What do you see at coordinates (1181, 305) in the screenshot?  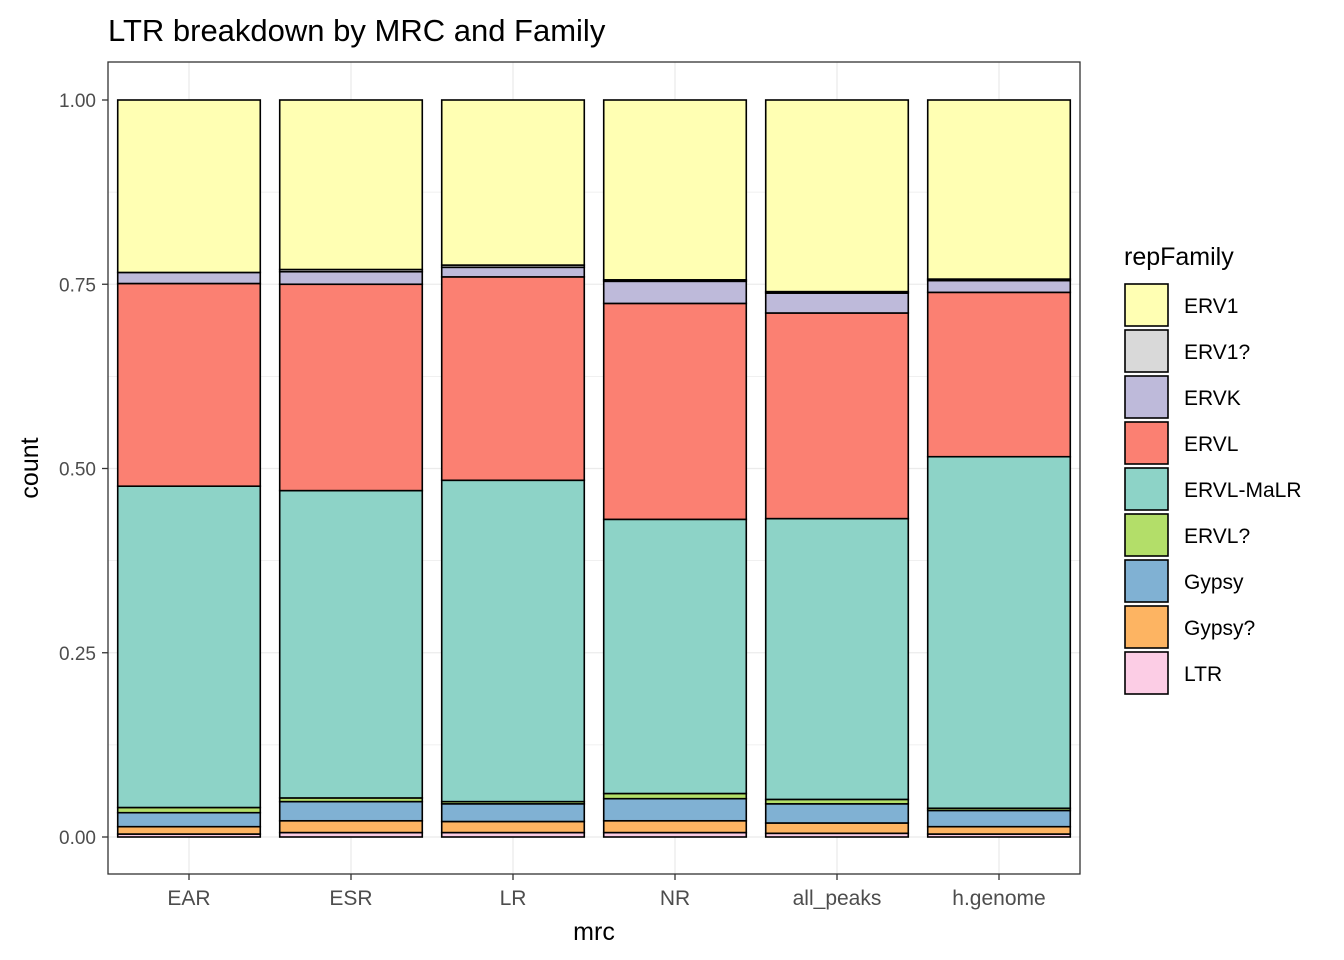 I see `legend-item-ERV1: ERV1` at bounding box center [1181, 305].